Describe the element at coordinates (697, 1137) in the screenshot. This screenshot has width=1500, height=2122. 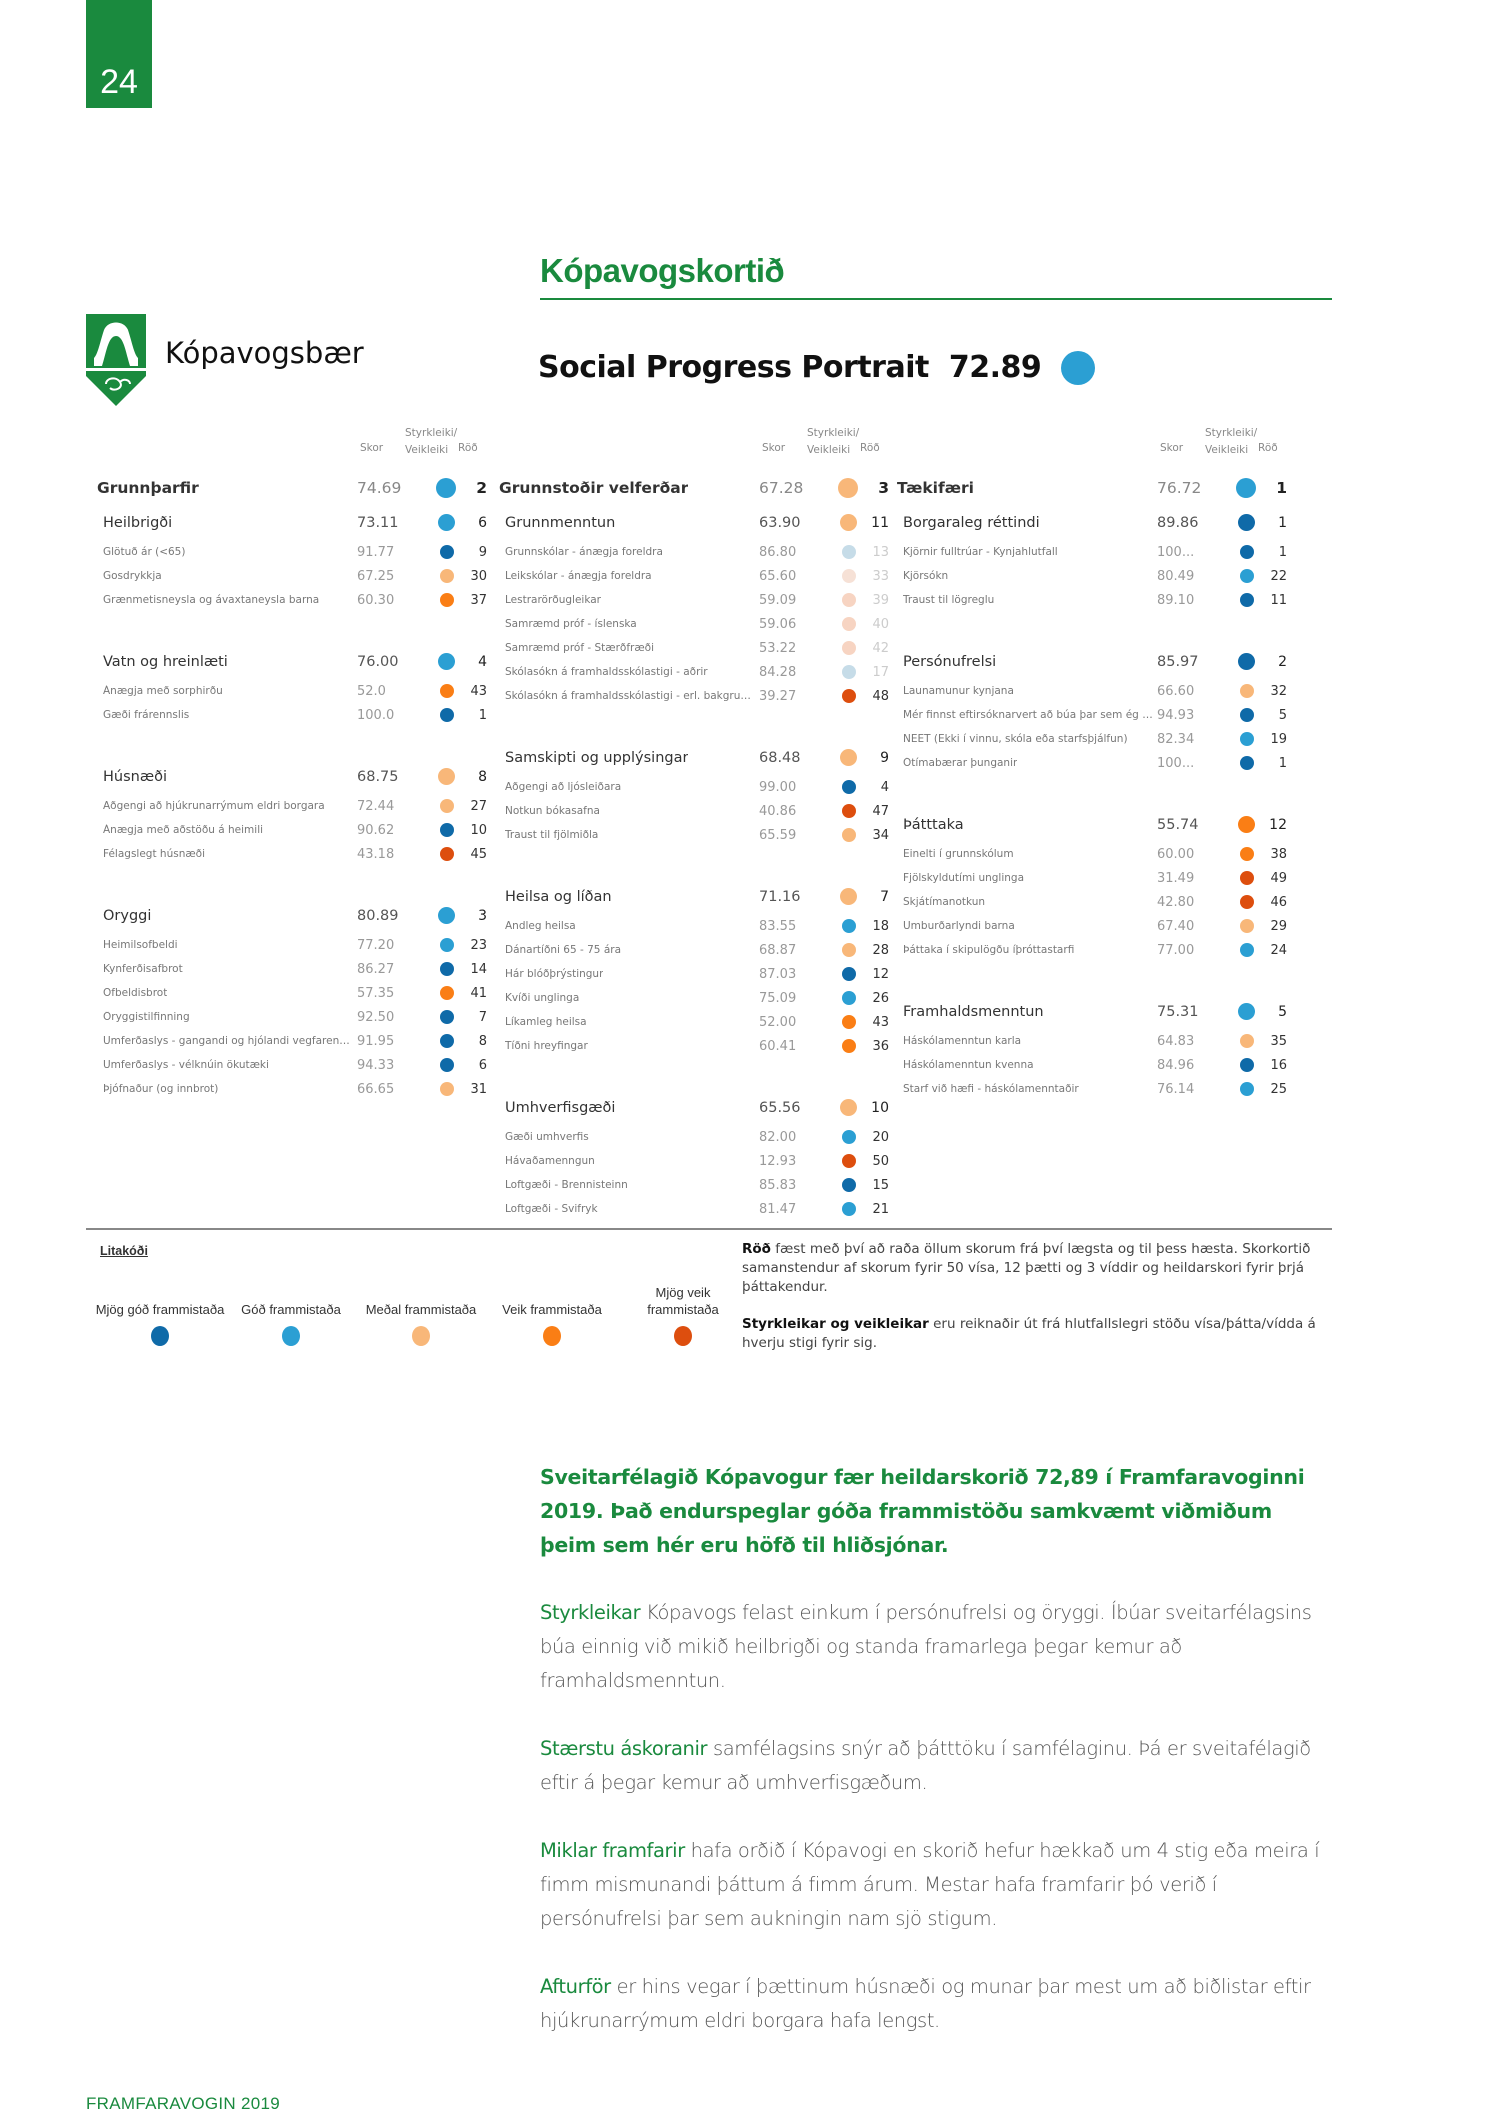
I see `ind-row: Gæði umhverfis 82.00 20` at that location.